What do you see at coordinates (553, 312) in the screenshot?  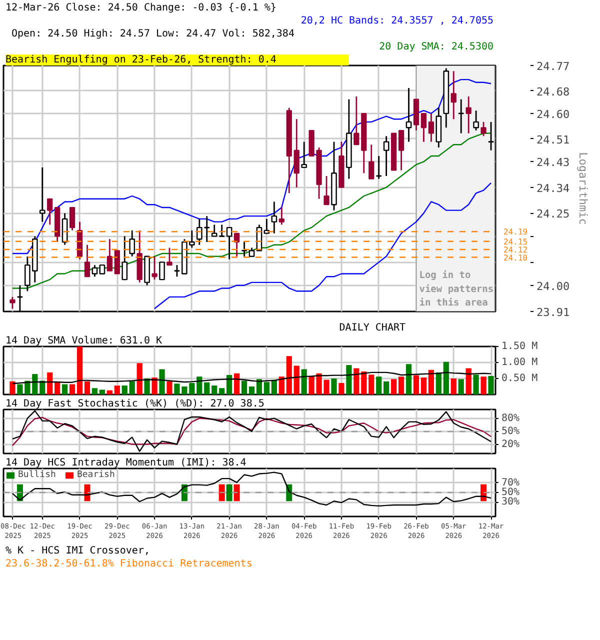 I see `y-tick-label: 23.91` at bounding box center [553, 312].